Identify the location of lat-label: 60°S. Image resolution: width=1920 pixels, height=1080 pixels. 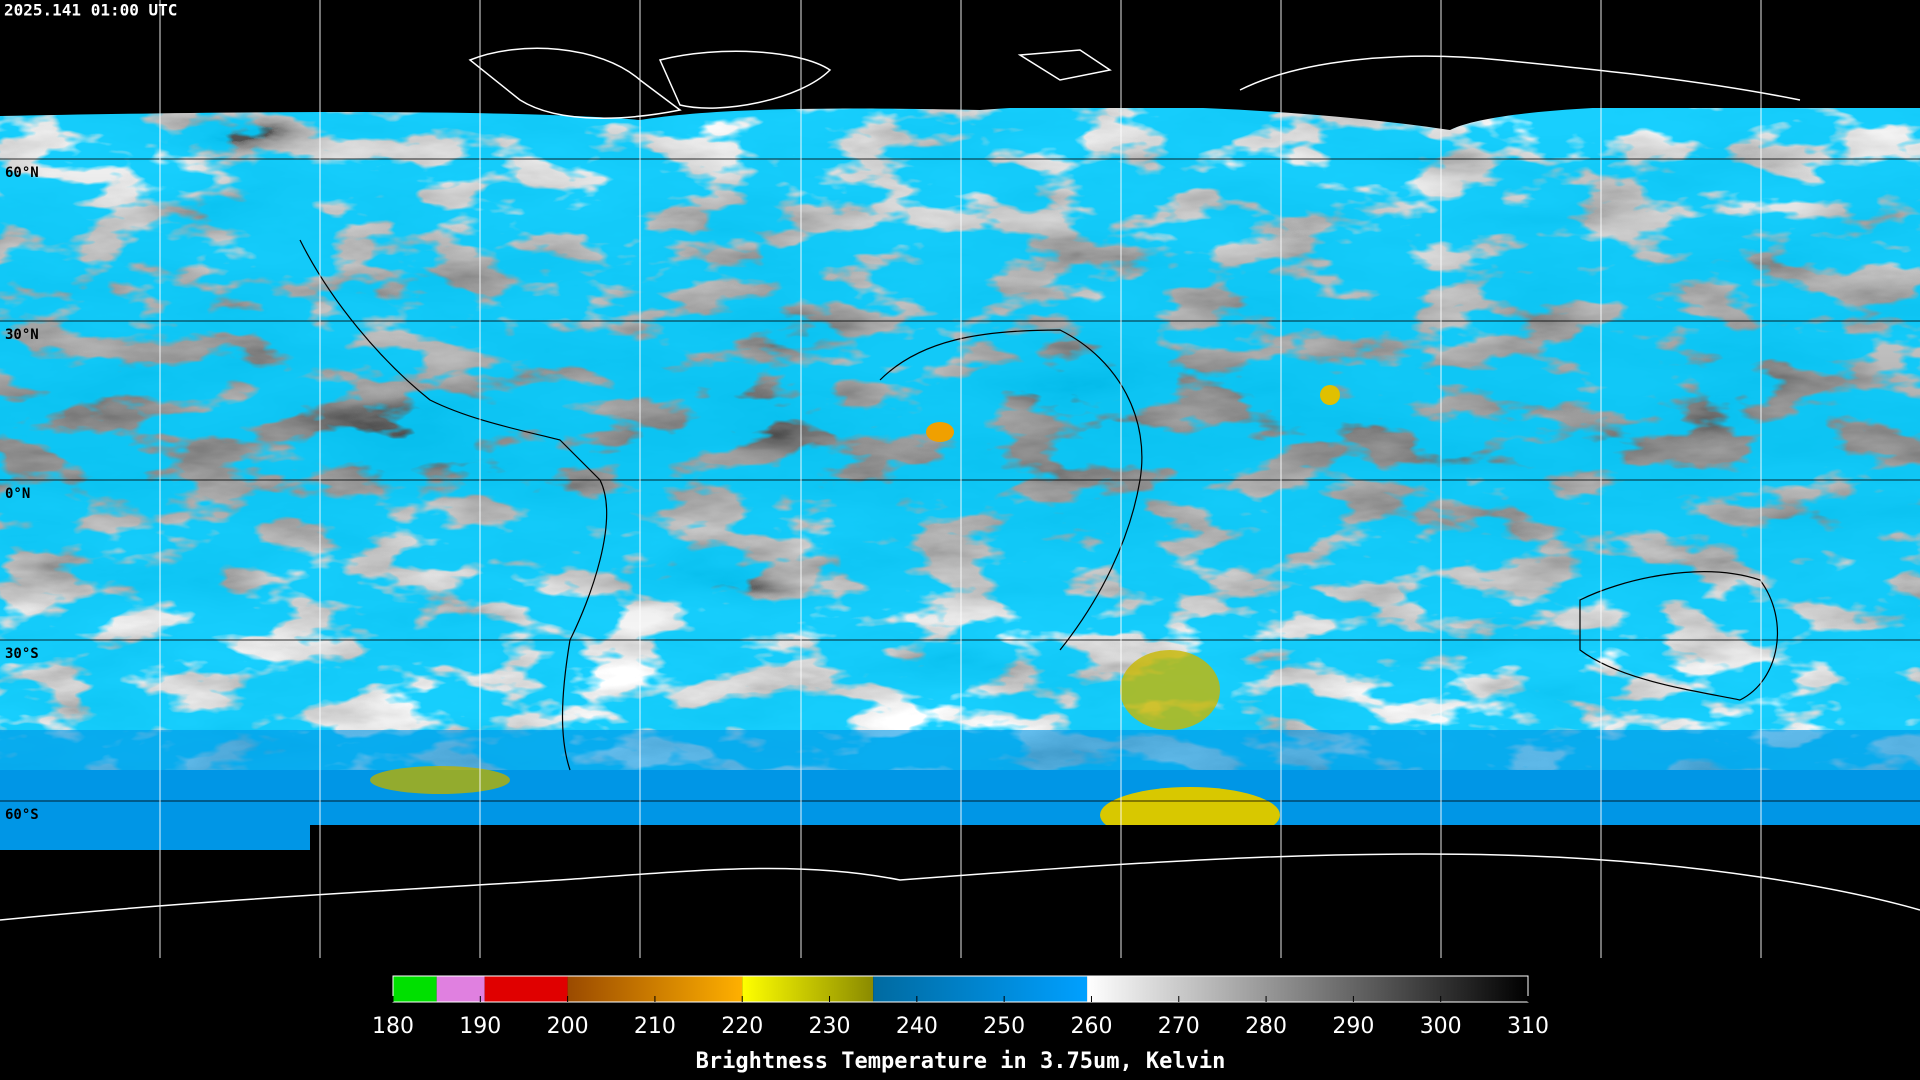
(22, 815).